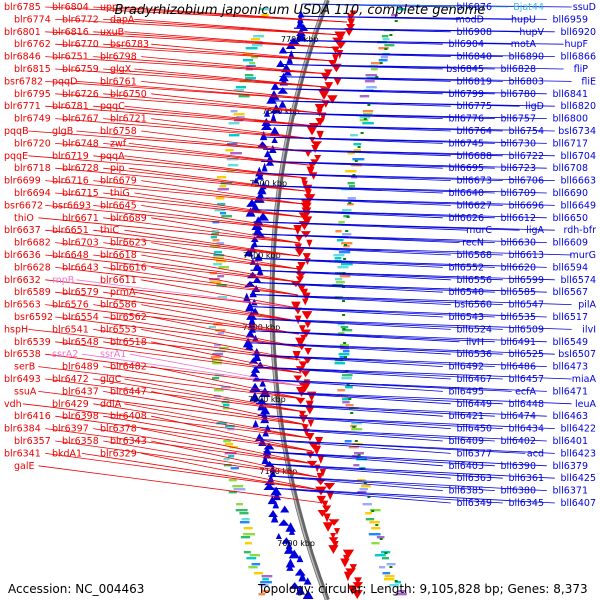 The image size is (600, 600). I want to click on gene-label: bsr6592, so click(33, 317).